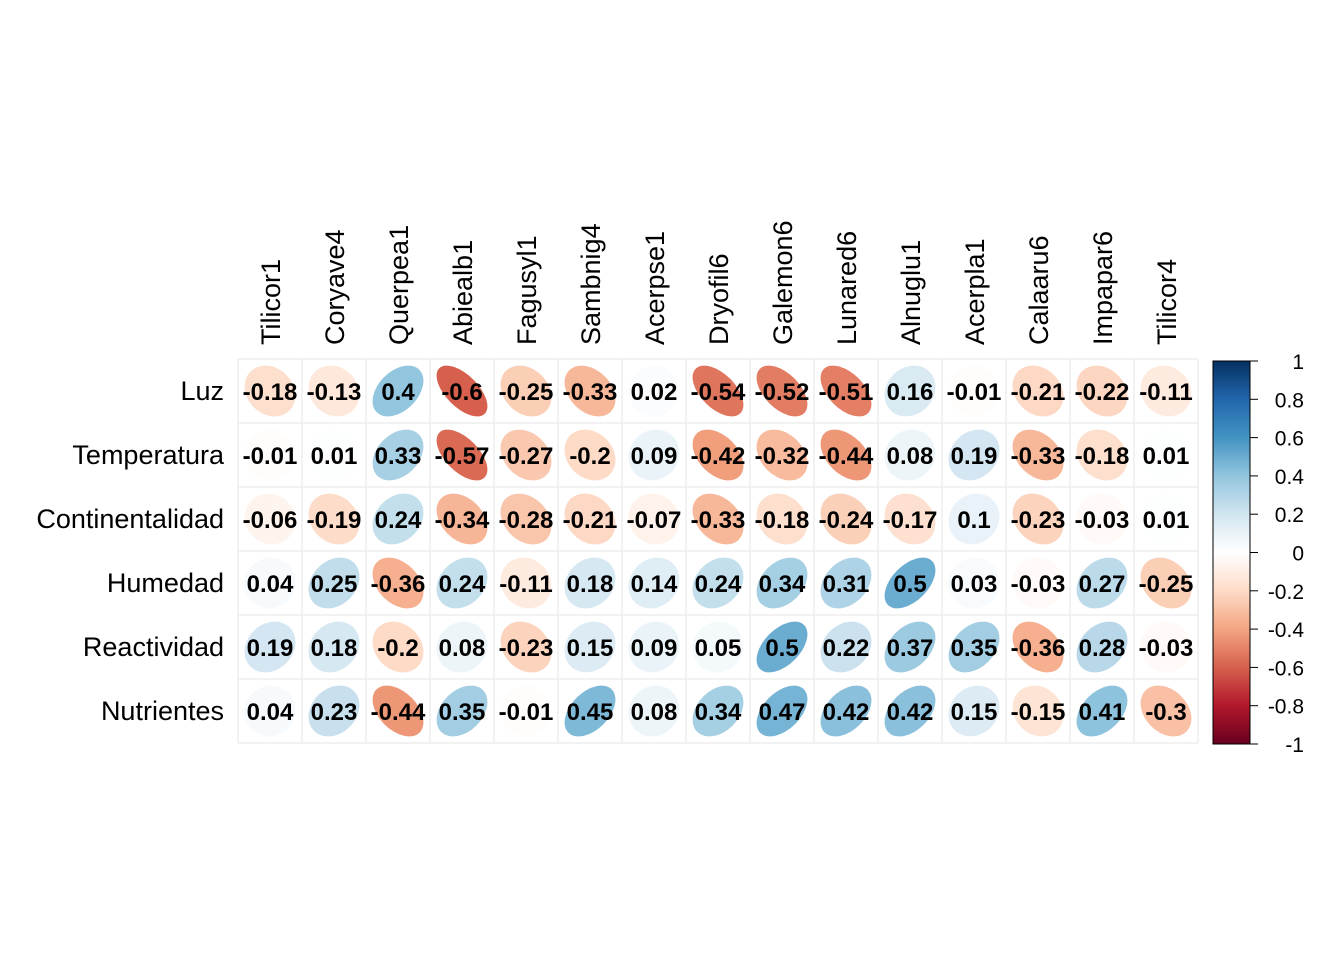  I want to click on colorbar-tick-label: 0.8, so click(1289, 400).